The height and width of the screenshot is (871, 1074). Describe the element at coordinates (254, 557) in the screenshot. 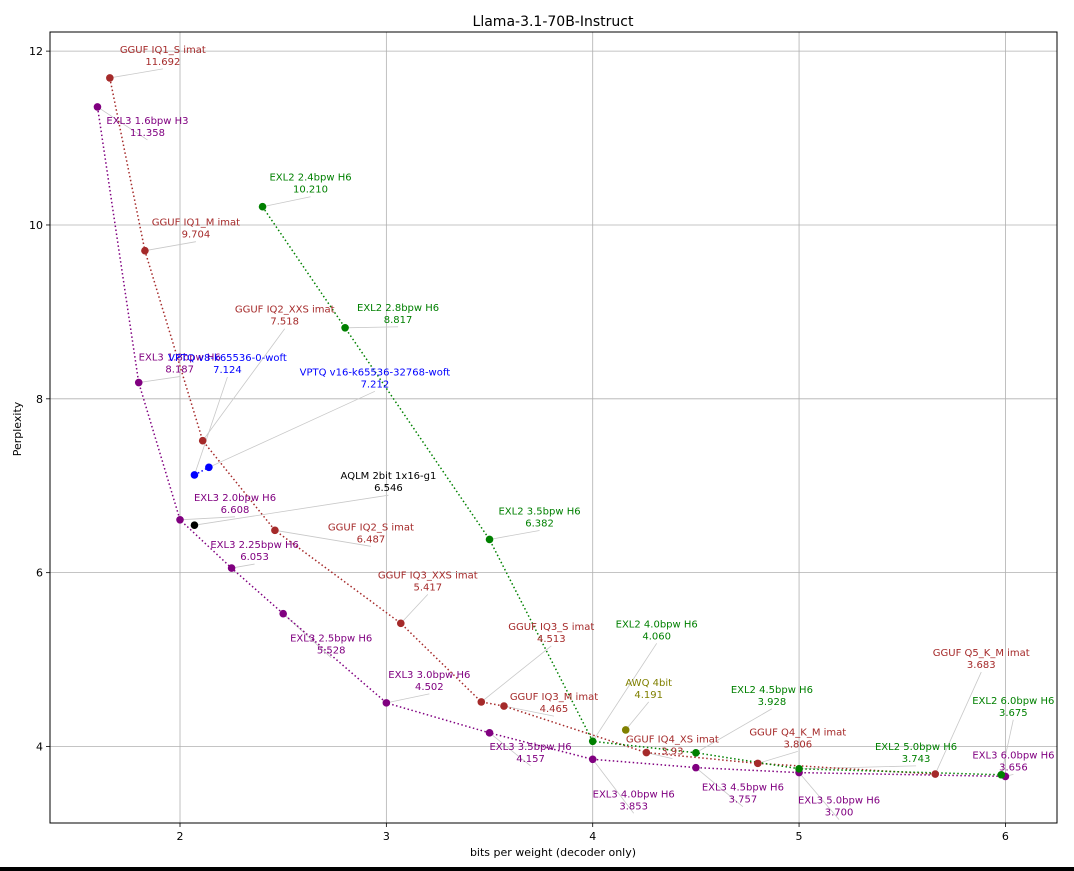

I see `point-value: 6.053` at that location.